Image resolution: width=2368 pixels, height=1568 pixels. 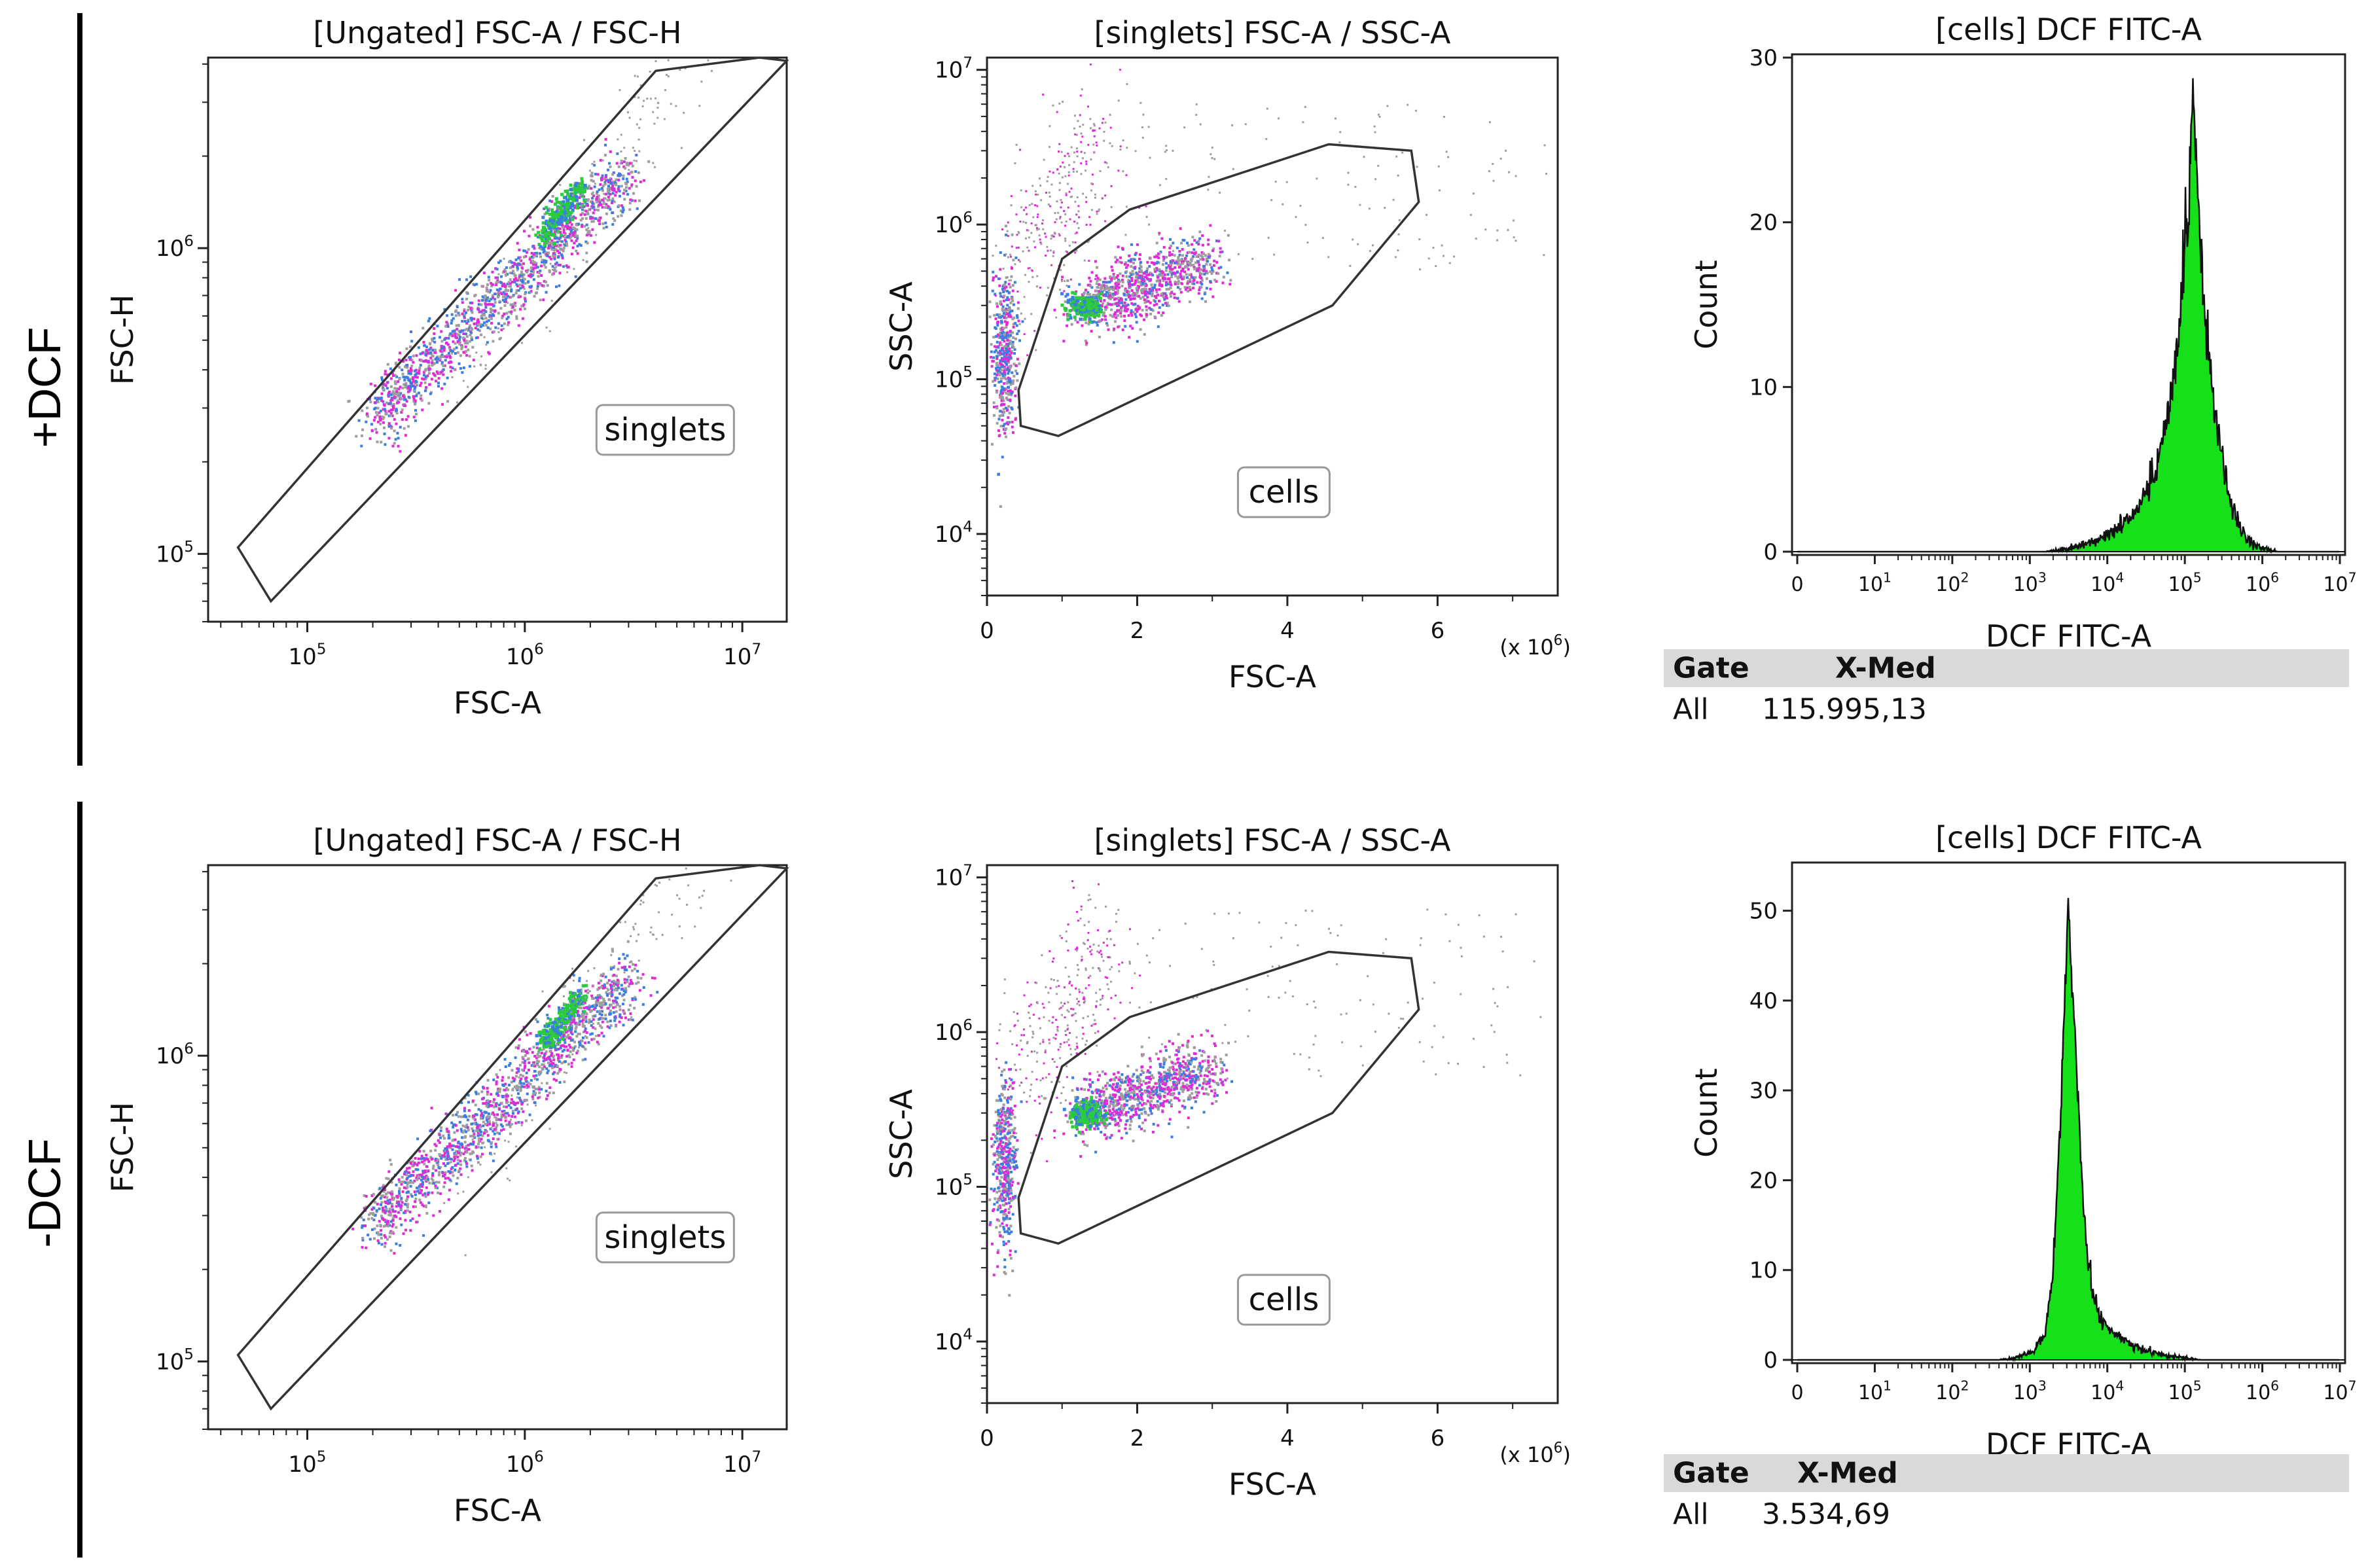 What do you see at coordinates (1273, 677) in the screenshot?
I see `x-axis-label: FSC-A` at bounding box center [1273, 677].